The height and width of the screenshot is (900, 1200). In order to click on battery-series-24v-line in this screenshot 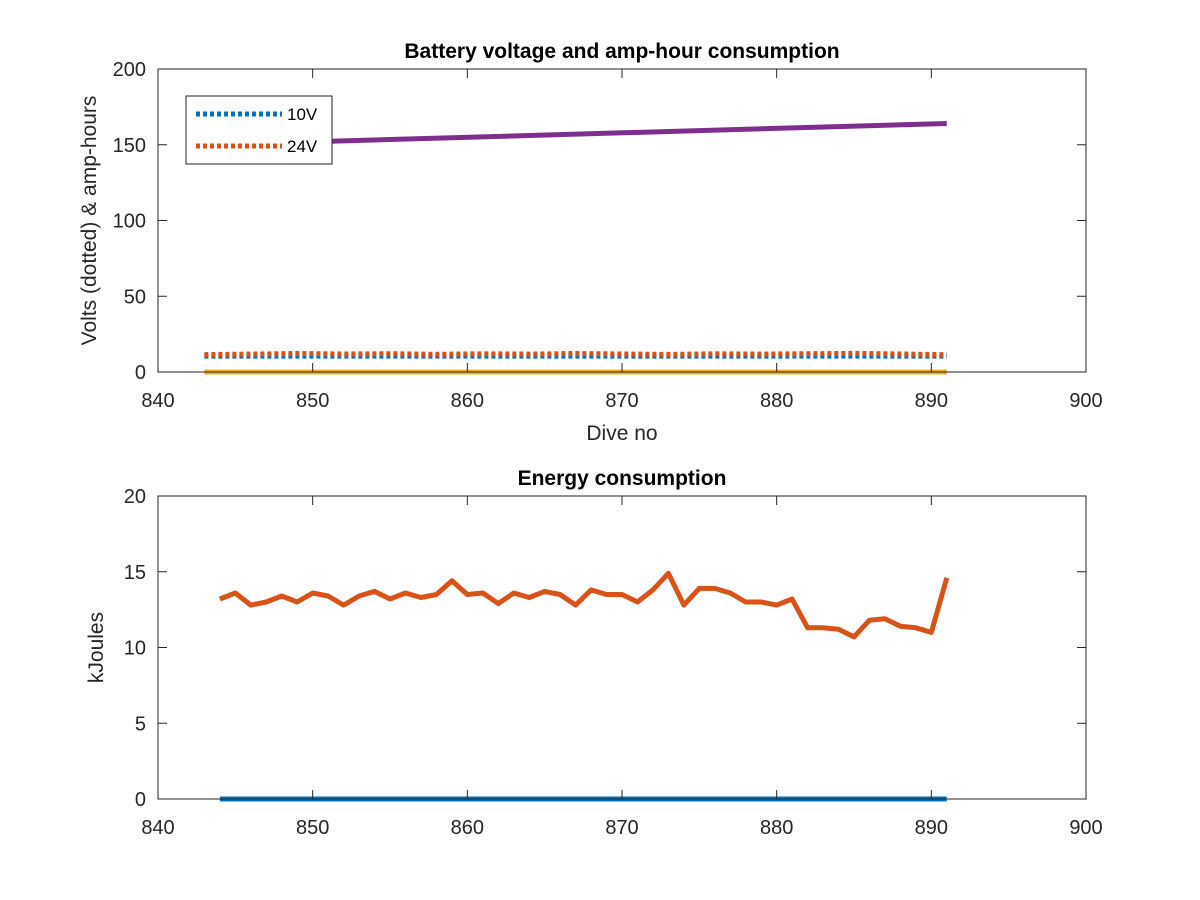, I will do `click(575, 354)`.